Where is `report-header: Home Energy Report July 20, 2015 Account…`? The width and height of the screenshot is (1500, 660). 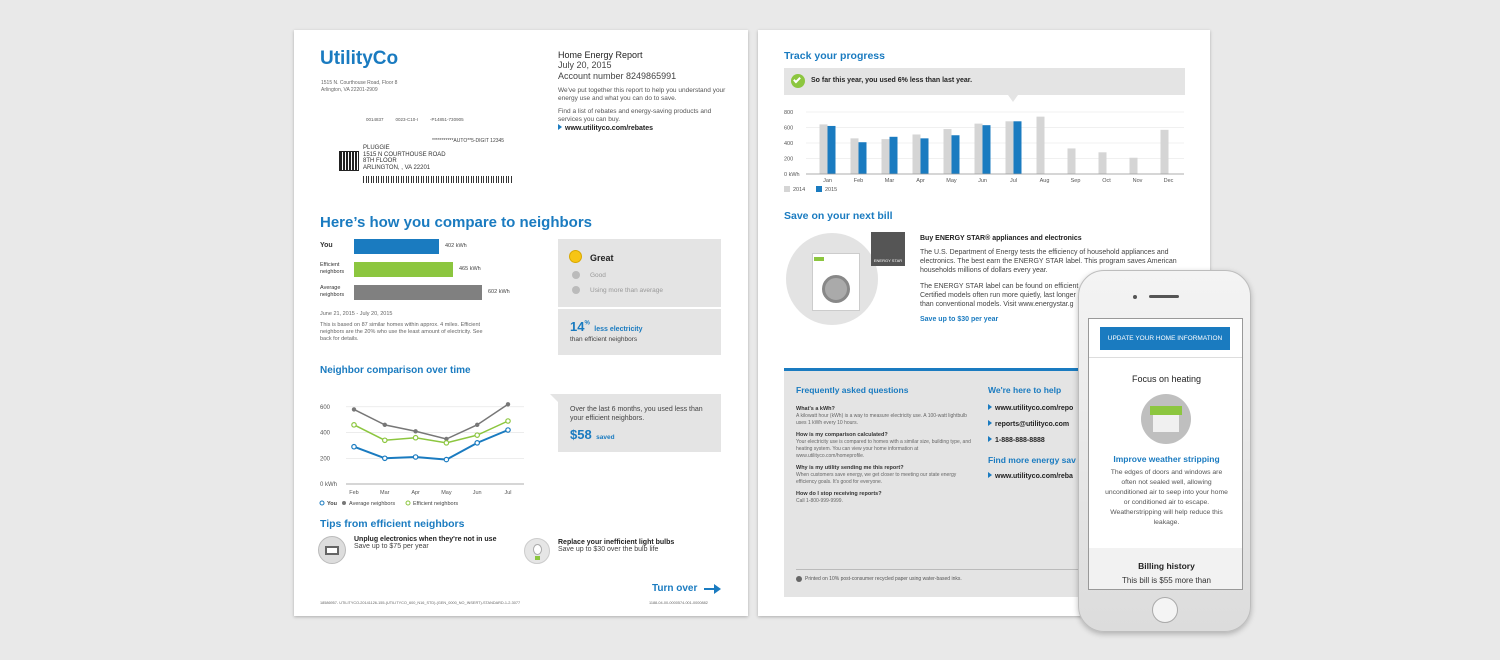 report-header: Home Energy Report July 20, 2015 Account… is located at coordinates (643, 91).